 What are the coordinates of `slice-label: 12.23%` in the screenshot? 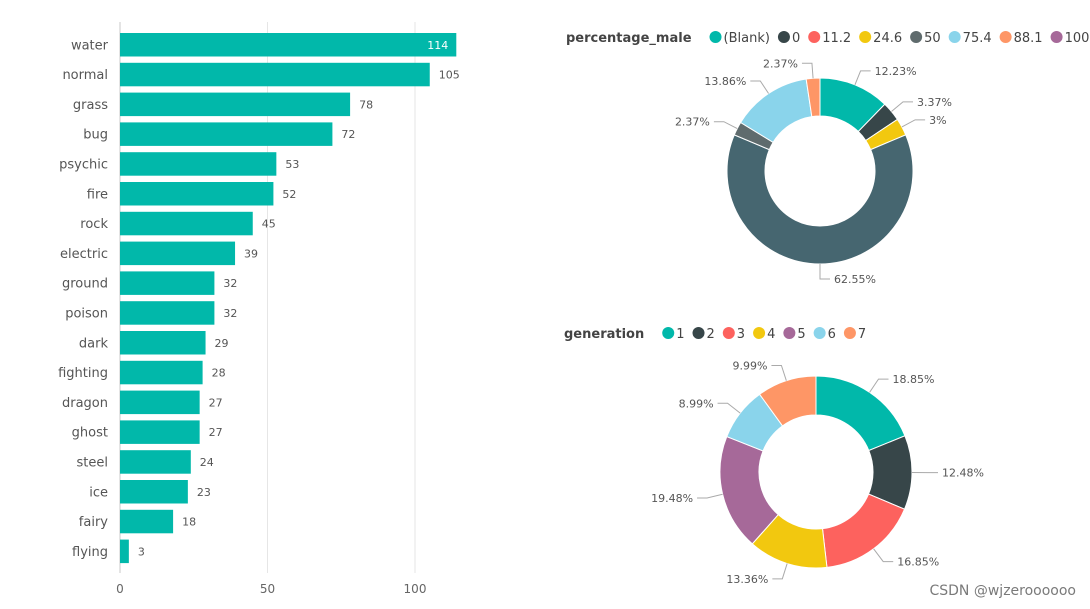 It's located at (896, 71).